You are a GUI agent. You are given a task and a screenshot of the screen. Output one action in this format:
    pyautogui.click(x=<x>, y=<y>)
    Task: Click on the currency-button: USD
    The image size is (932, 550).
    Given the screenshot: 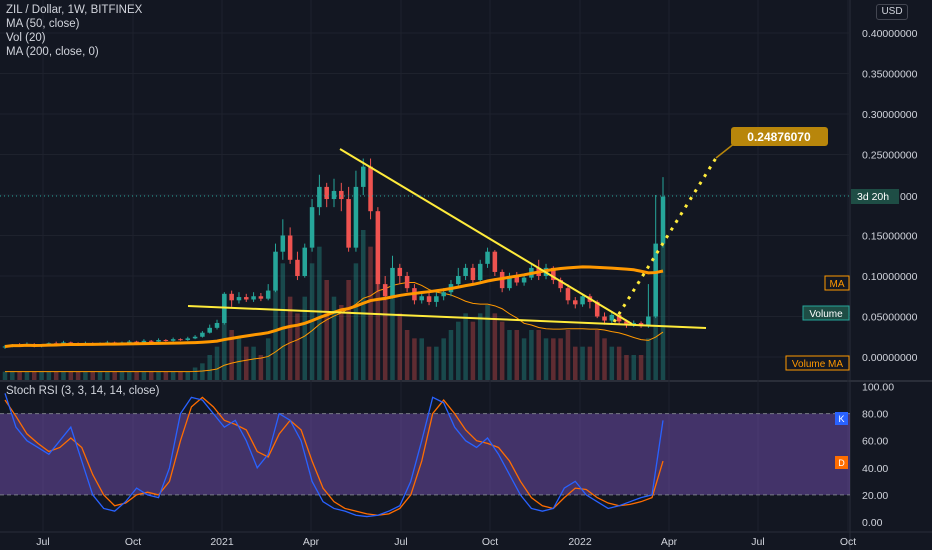 What is the action you would take?
    pyautogui.click(x=892, y=12)
    